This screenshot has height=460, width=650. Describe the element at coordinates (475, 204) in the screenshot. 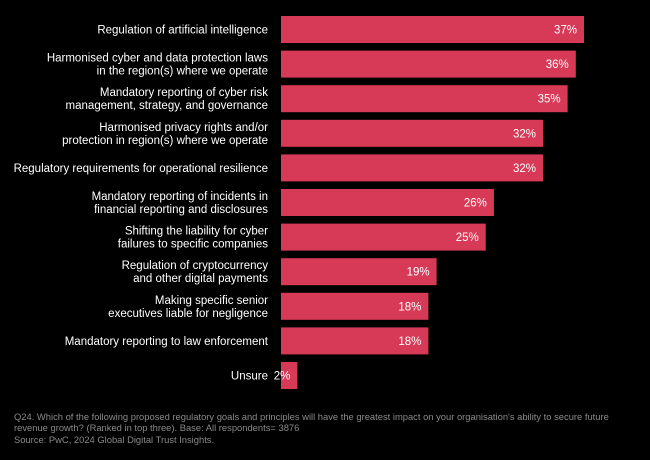

I see `bar-value-label: 26%` at that location.